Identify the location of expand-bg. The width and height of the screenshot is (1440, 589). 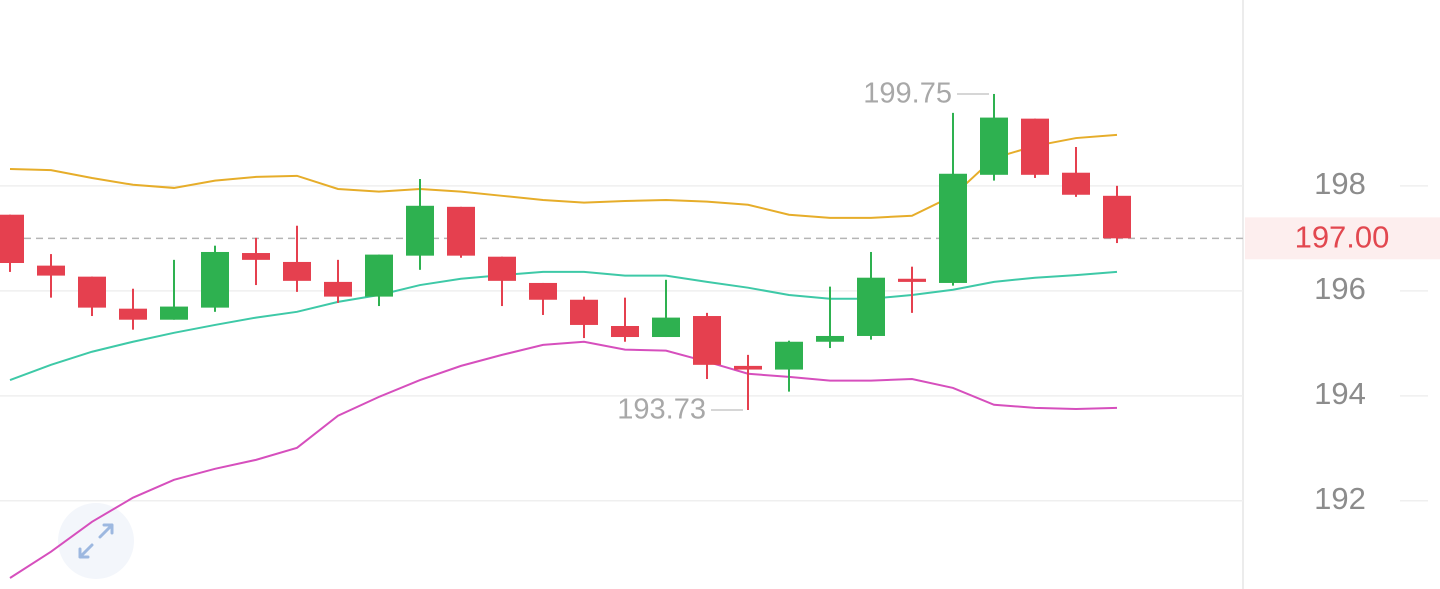
(96, 541).